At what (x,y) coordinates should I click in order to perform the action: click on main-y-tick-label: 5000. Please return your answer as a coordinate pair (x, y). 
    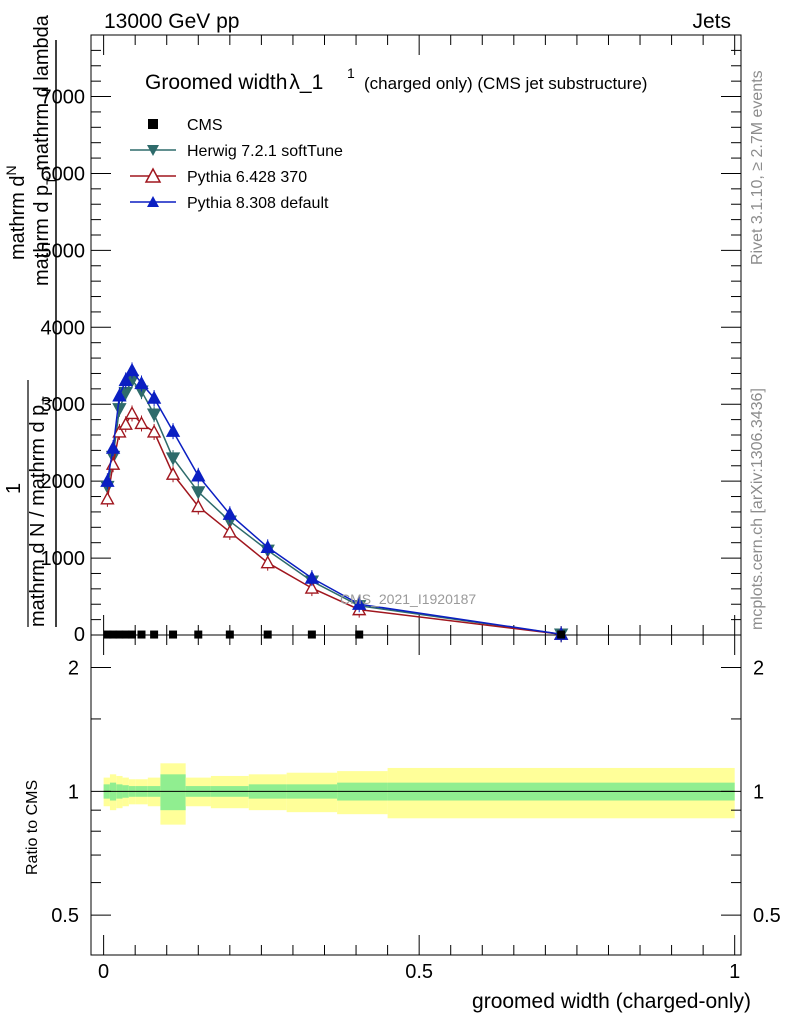
    Looking at the image, I should click on (63, 251).